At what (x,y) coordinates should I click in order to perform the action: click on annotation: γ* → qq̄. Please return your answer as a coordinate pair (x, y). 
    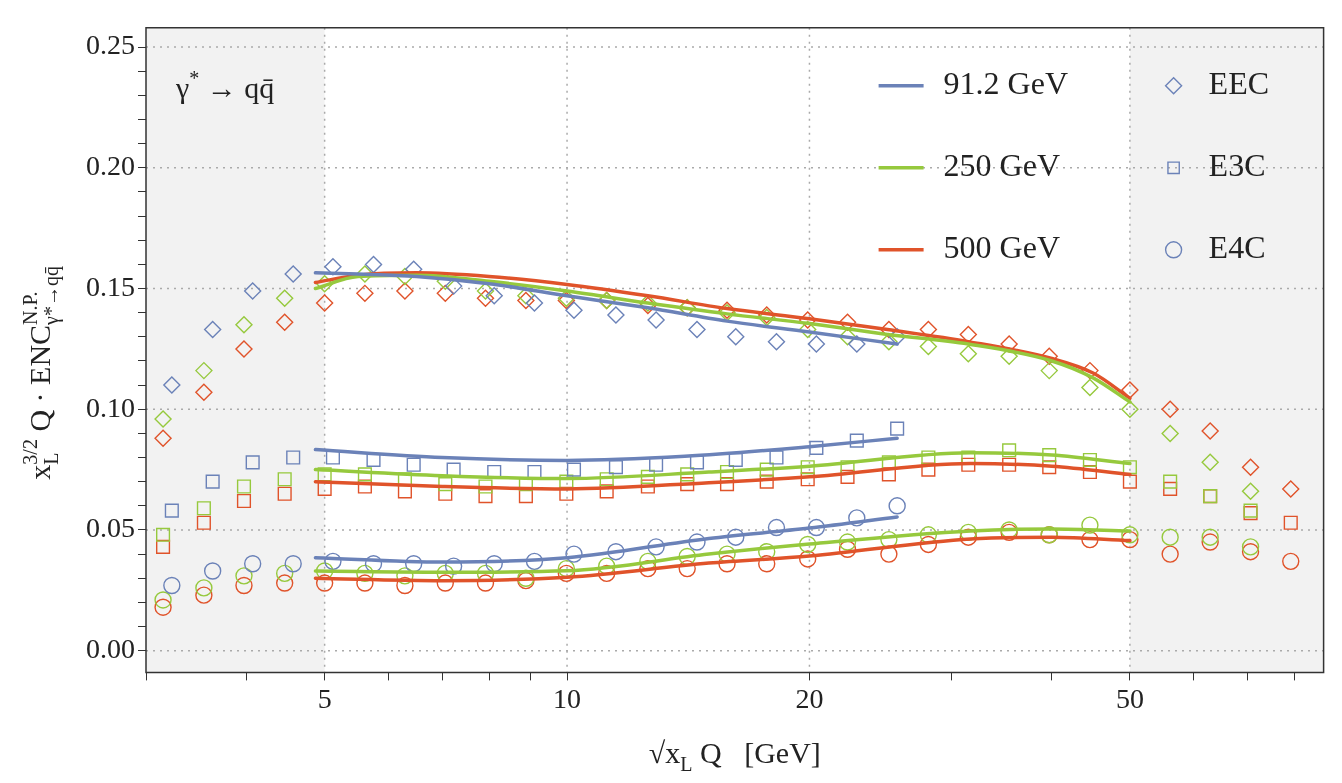
    Looking at the image, I should click on (225, 85).